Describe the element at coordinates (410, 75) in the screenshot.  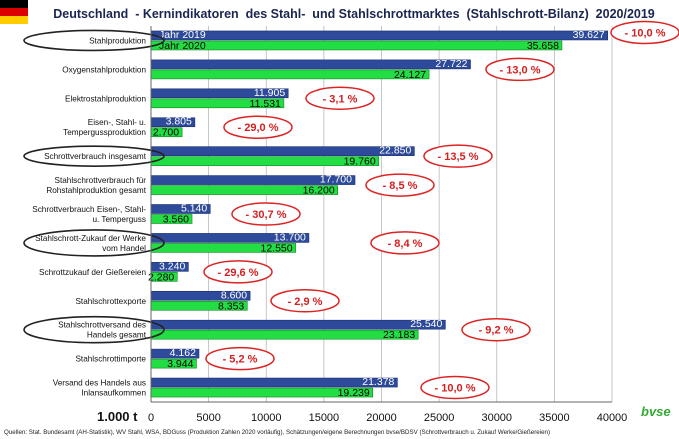
I see `value-label-2020: 24.127` at that location.